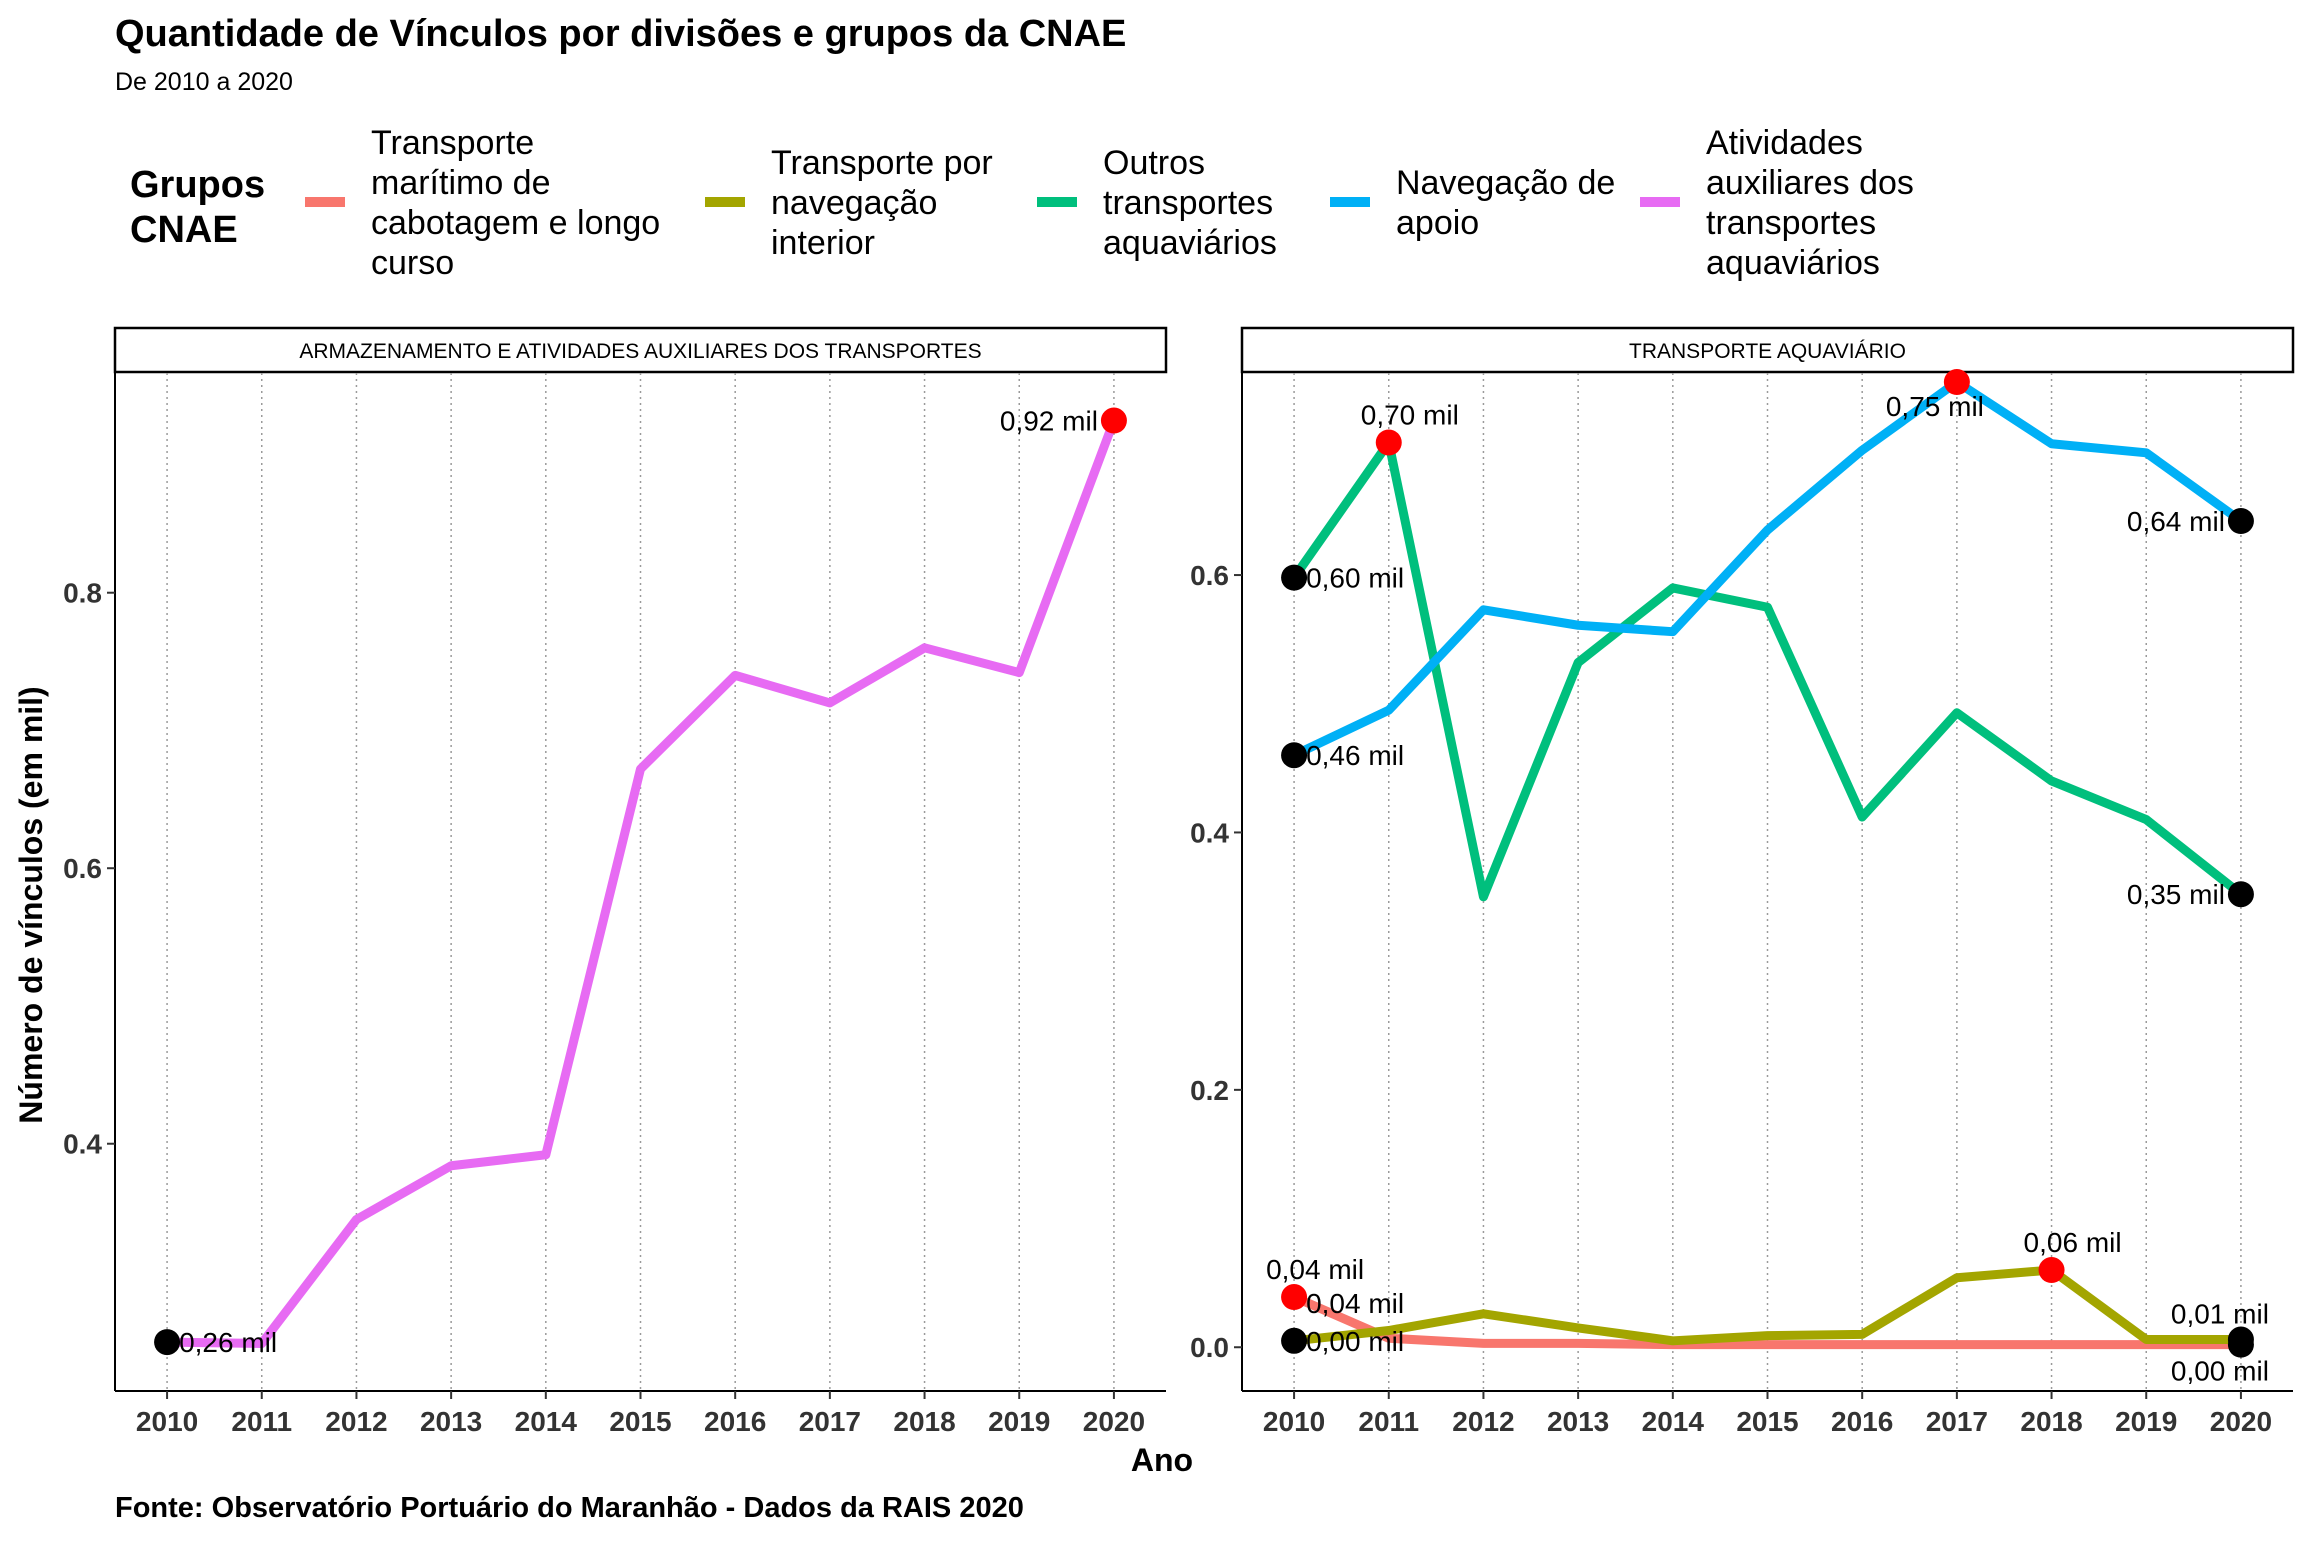  I want to click on chart-subtitle: De 2010 a 2020, so click(204, 82).